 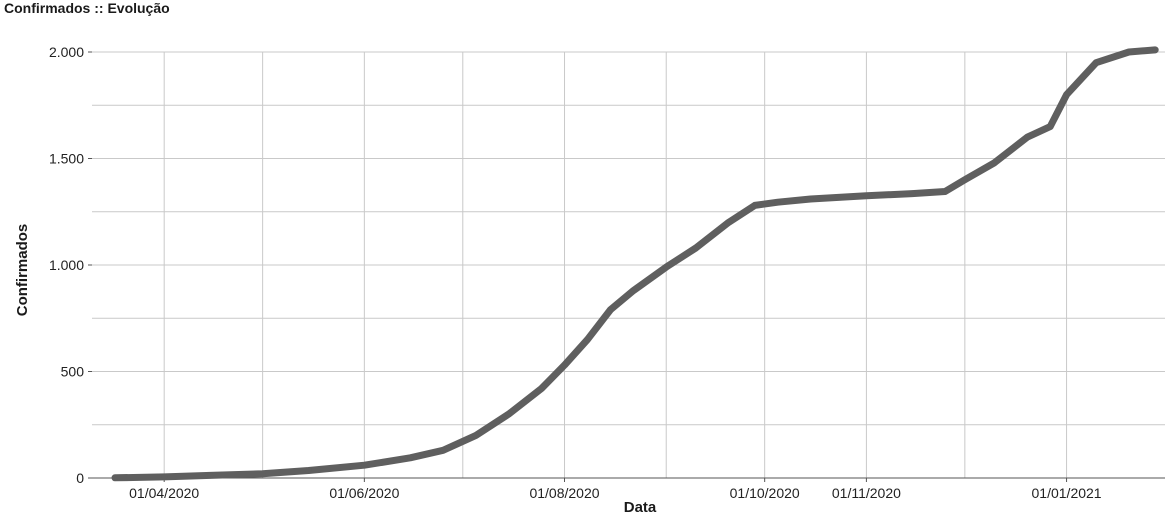 I want to click on x-axis-title: Data, so click(x=640, y=507).